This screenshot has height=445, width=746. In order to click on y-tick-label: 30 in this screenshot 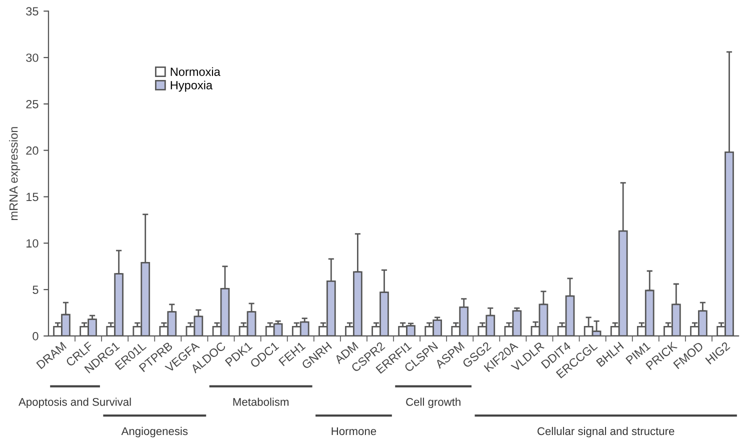, I will do `click(32, 58)`.